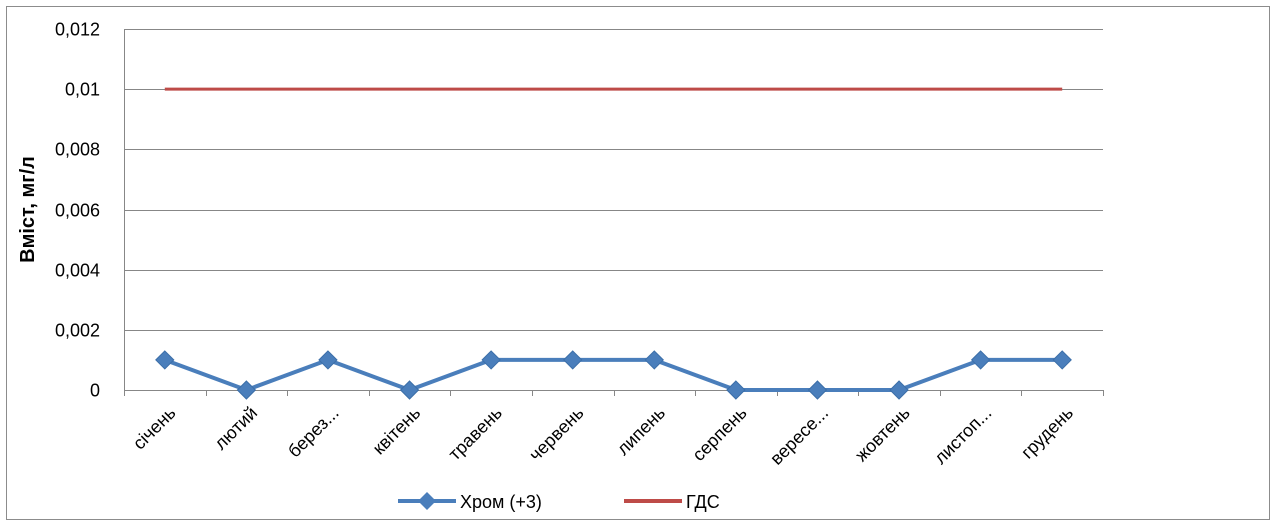 The height and width of the screenshot is (526, 1276). Describe the element at coordinates (882, 434) in the screenshot. I see `x-tick-label: жовтень` at that location.